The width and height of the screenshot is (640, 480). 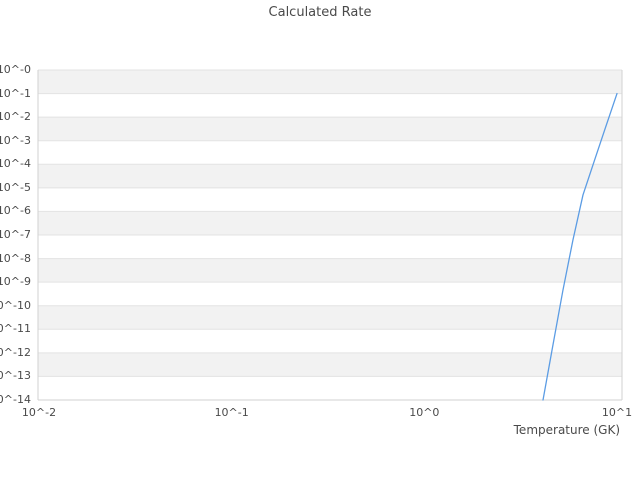 I want to click on y-tick-label: 10^-10, so click(x=15, y=305).